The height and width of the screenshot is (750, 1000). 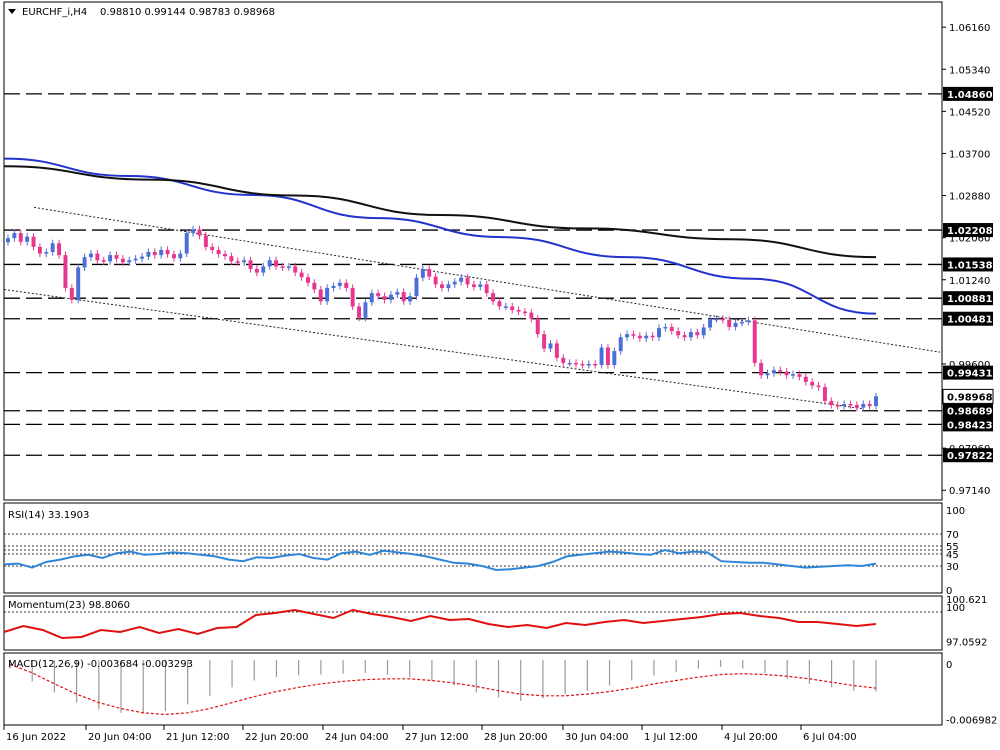 What do you see at coordinates (187, 12) in the screenshot?
I see `ohlc-label: 0.98810 0.99144 0.98783 0.98968` at bounding box center [187, 12].